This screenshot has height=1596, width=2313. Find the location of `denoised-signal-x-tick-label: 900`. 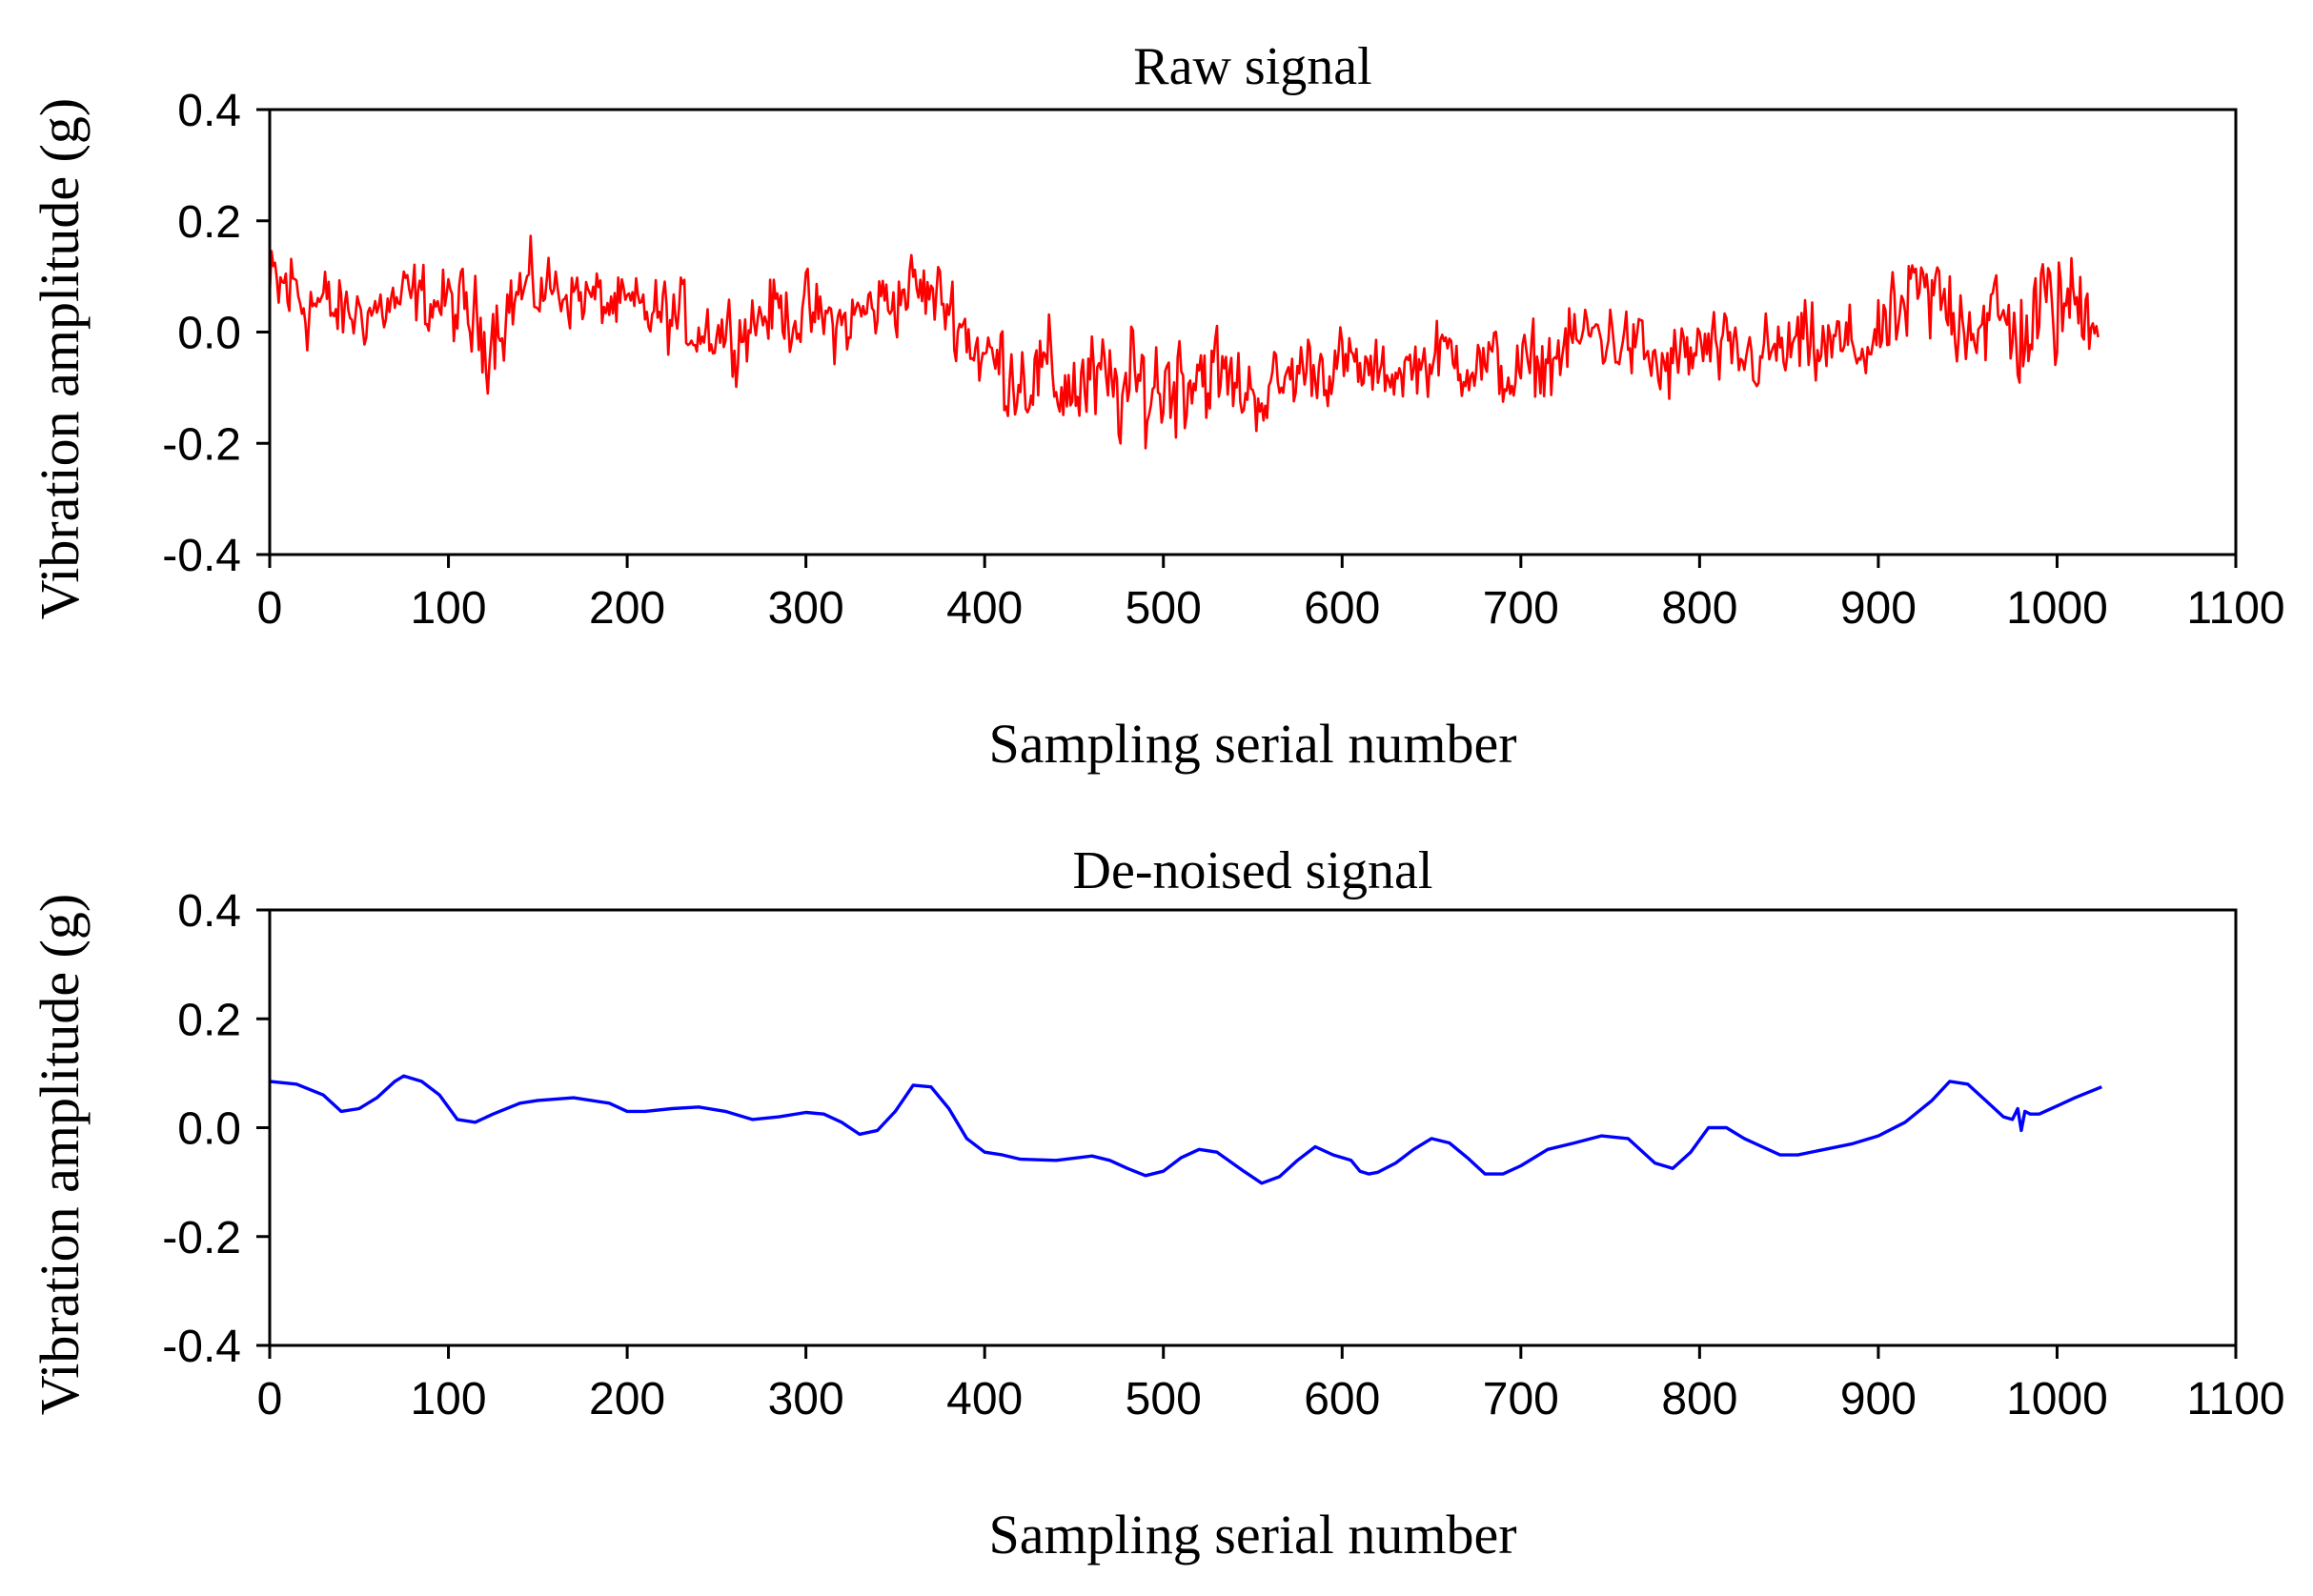

denoised-signal-x-tick-label: 900 is located at coordinates (1878, 1399).